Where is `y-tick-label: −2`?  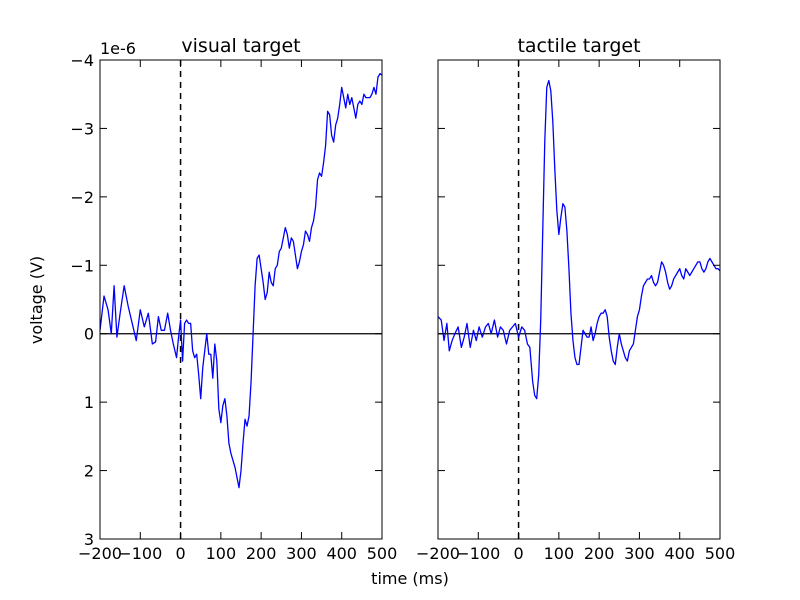 y-tick-label: −2 is located at coordinates (82, 197).